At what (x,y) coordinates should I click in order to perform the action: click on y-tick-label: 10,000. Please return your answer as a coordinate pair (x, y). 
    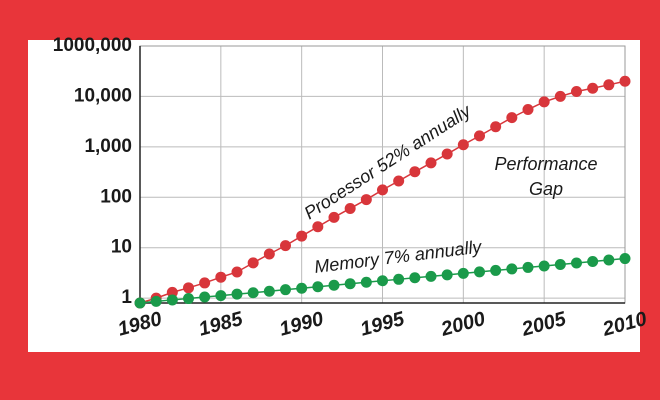
    Looking at the image, I should click on (103, 95).